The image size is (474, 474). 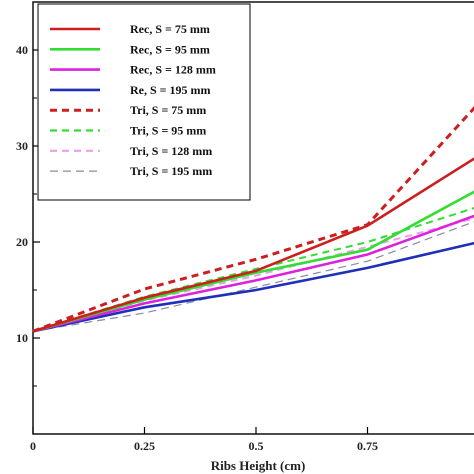 I want to click on x-tick-label: 0.5, so click(x=256, y=446).